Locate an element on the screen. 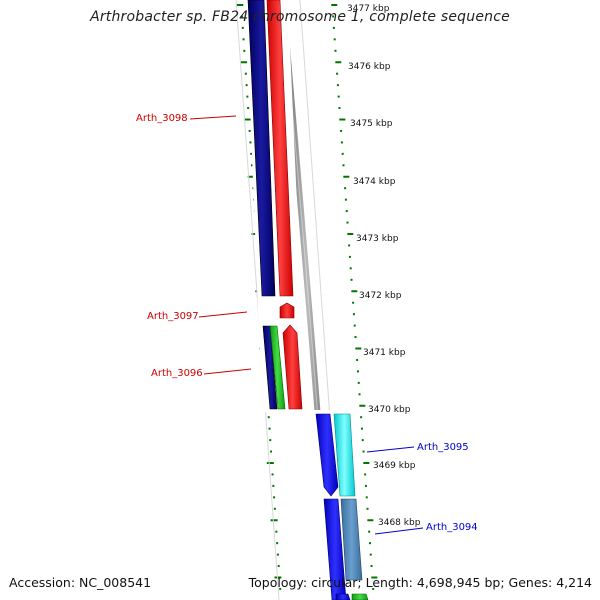 The height and width of the screenshot is (600, 600). kbp-label: 3470 kbp is located at coordinates (389, 410).